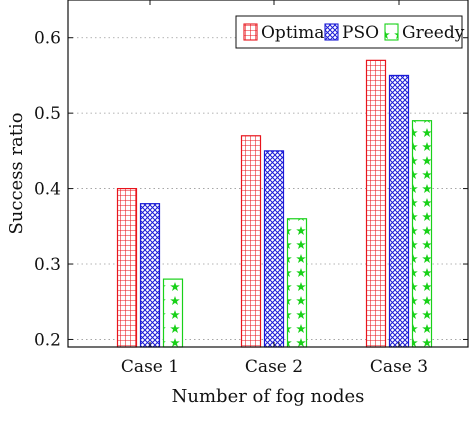 Image resolution: width=474 pixels, height=428 pixels. What do you see at coordinates (360, 33) in the screenshot?
I see `legend-label-pso: PSO` at bounding box center [360, 33].